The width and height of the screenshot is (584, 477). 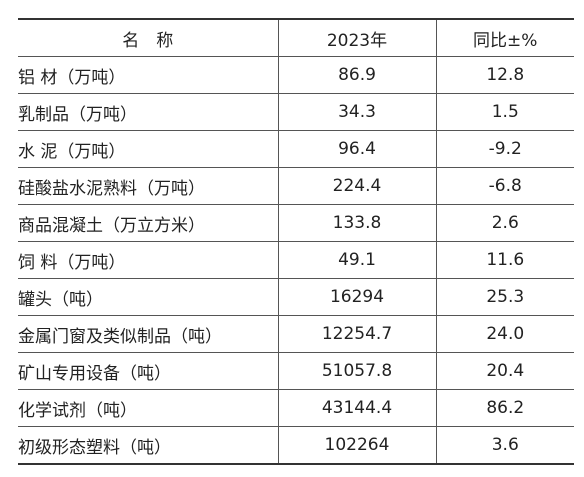 What do you see at coordinates (148, 112) in the screenshot?
I see `row-name: 乳制品（万吨）` at bounding box center [148, 112].